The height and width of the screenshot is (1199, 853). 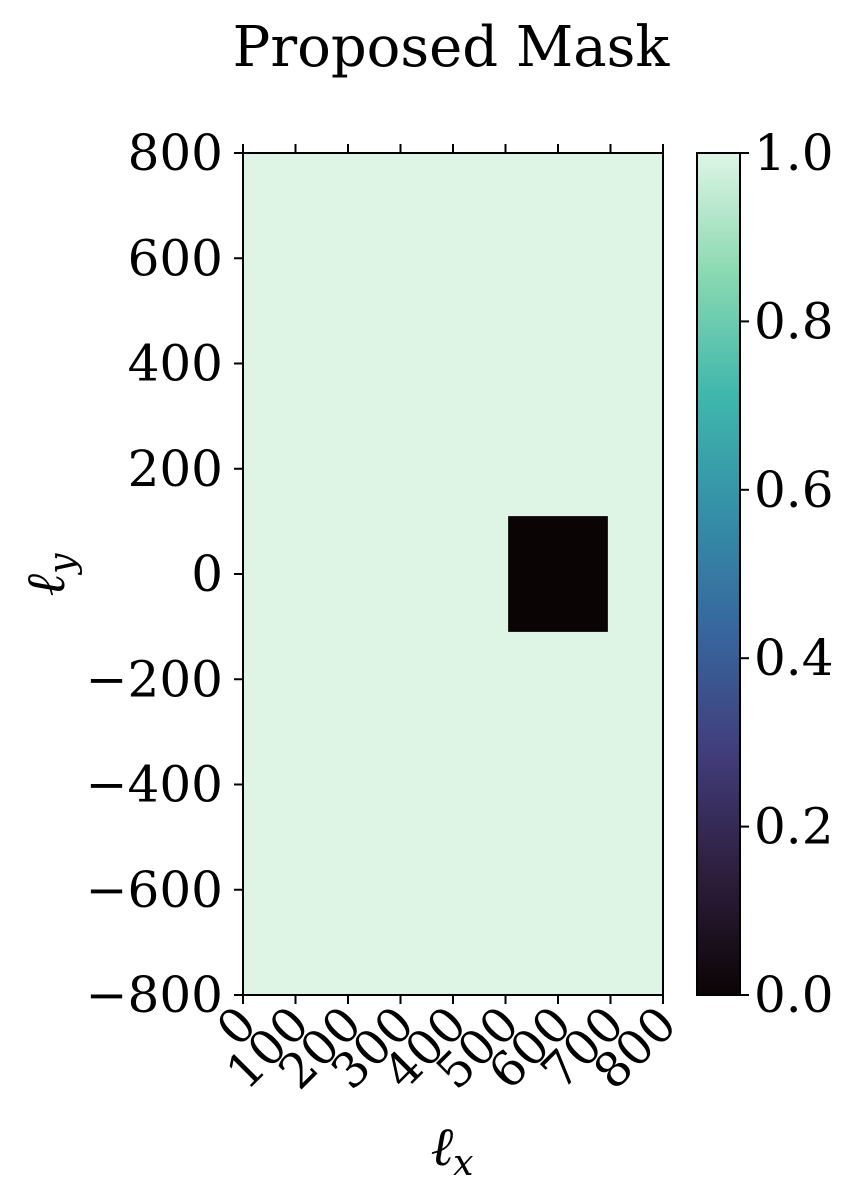 I want to click on colorbar-gradient, so click(x=718, y=574).